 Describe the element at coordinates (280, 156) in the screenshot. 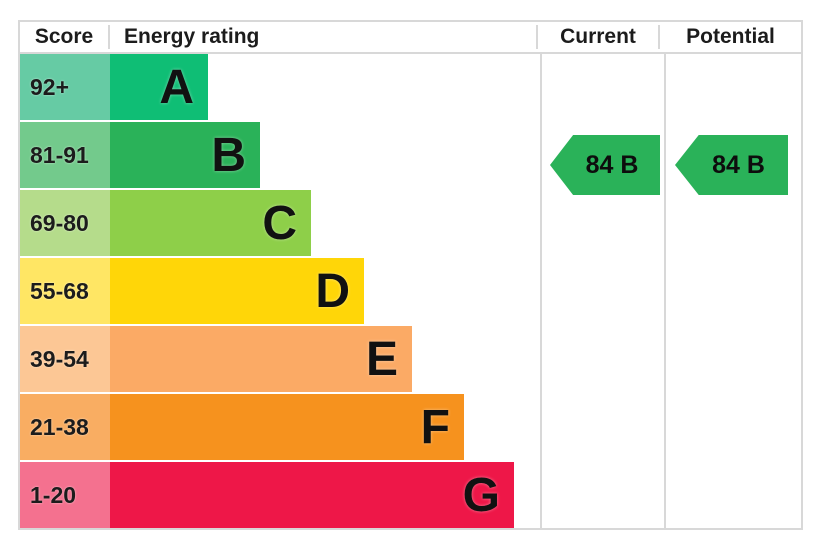

I see `band-row-b: 81-91 B` at that location.